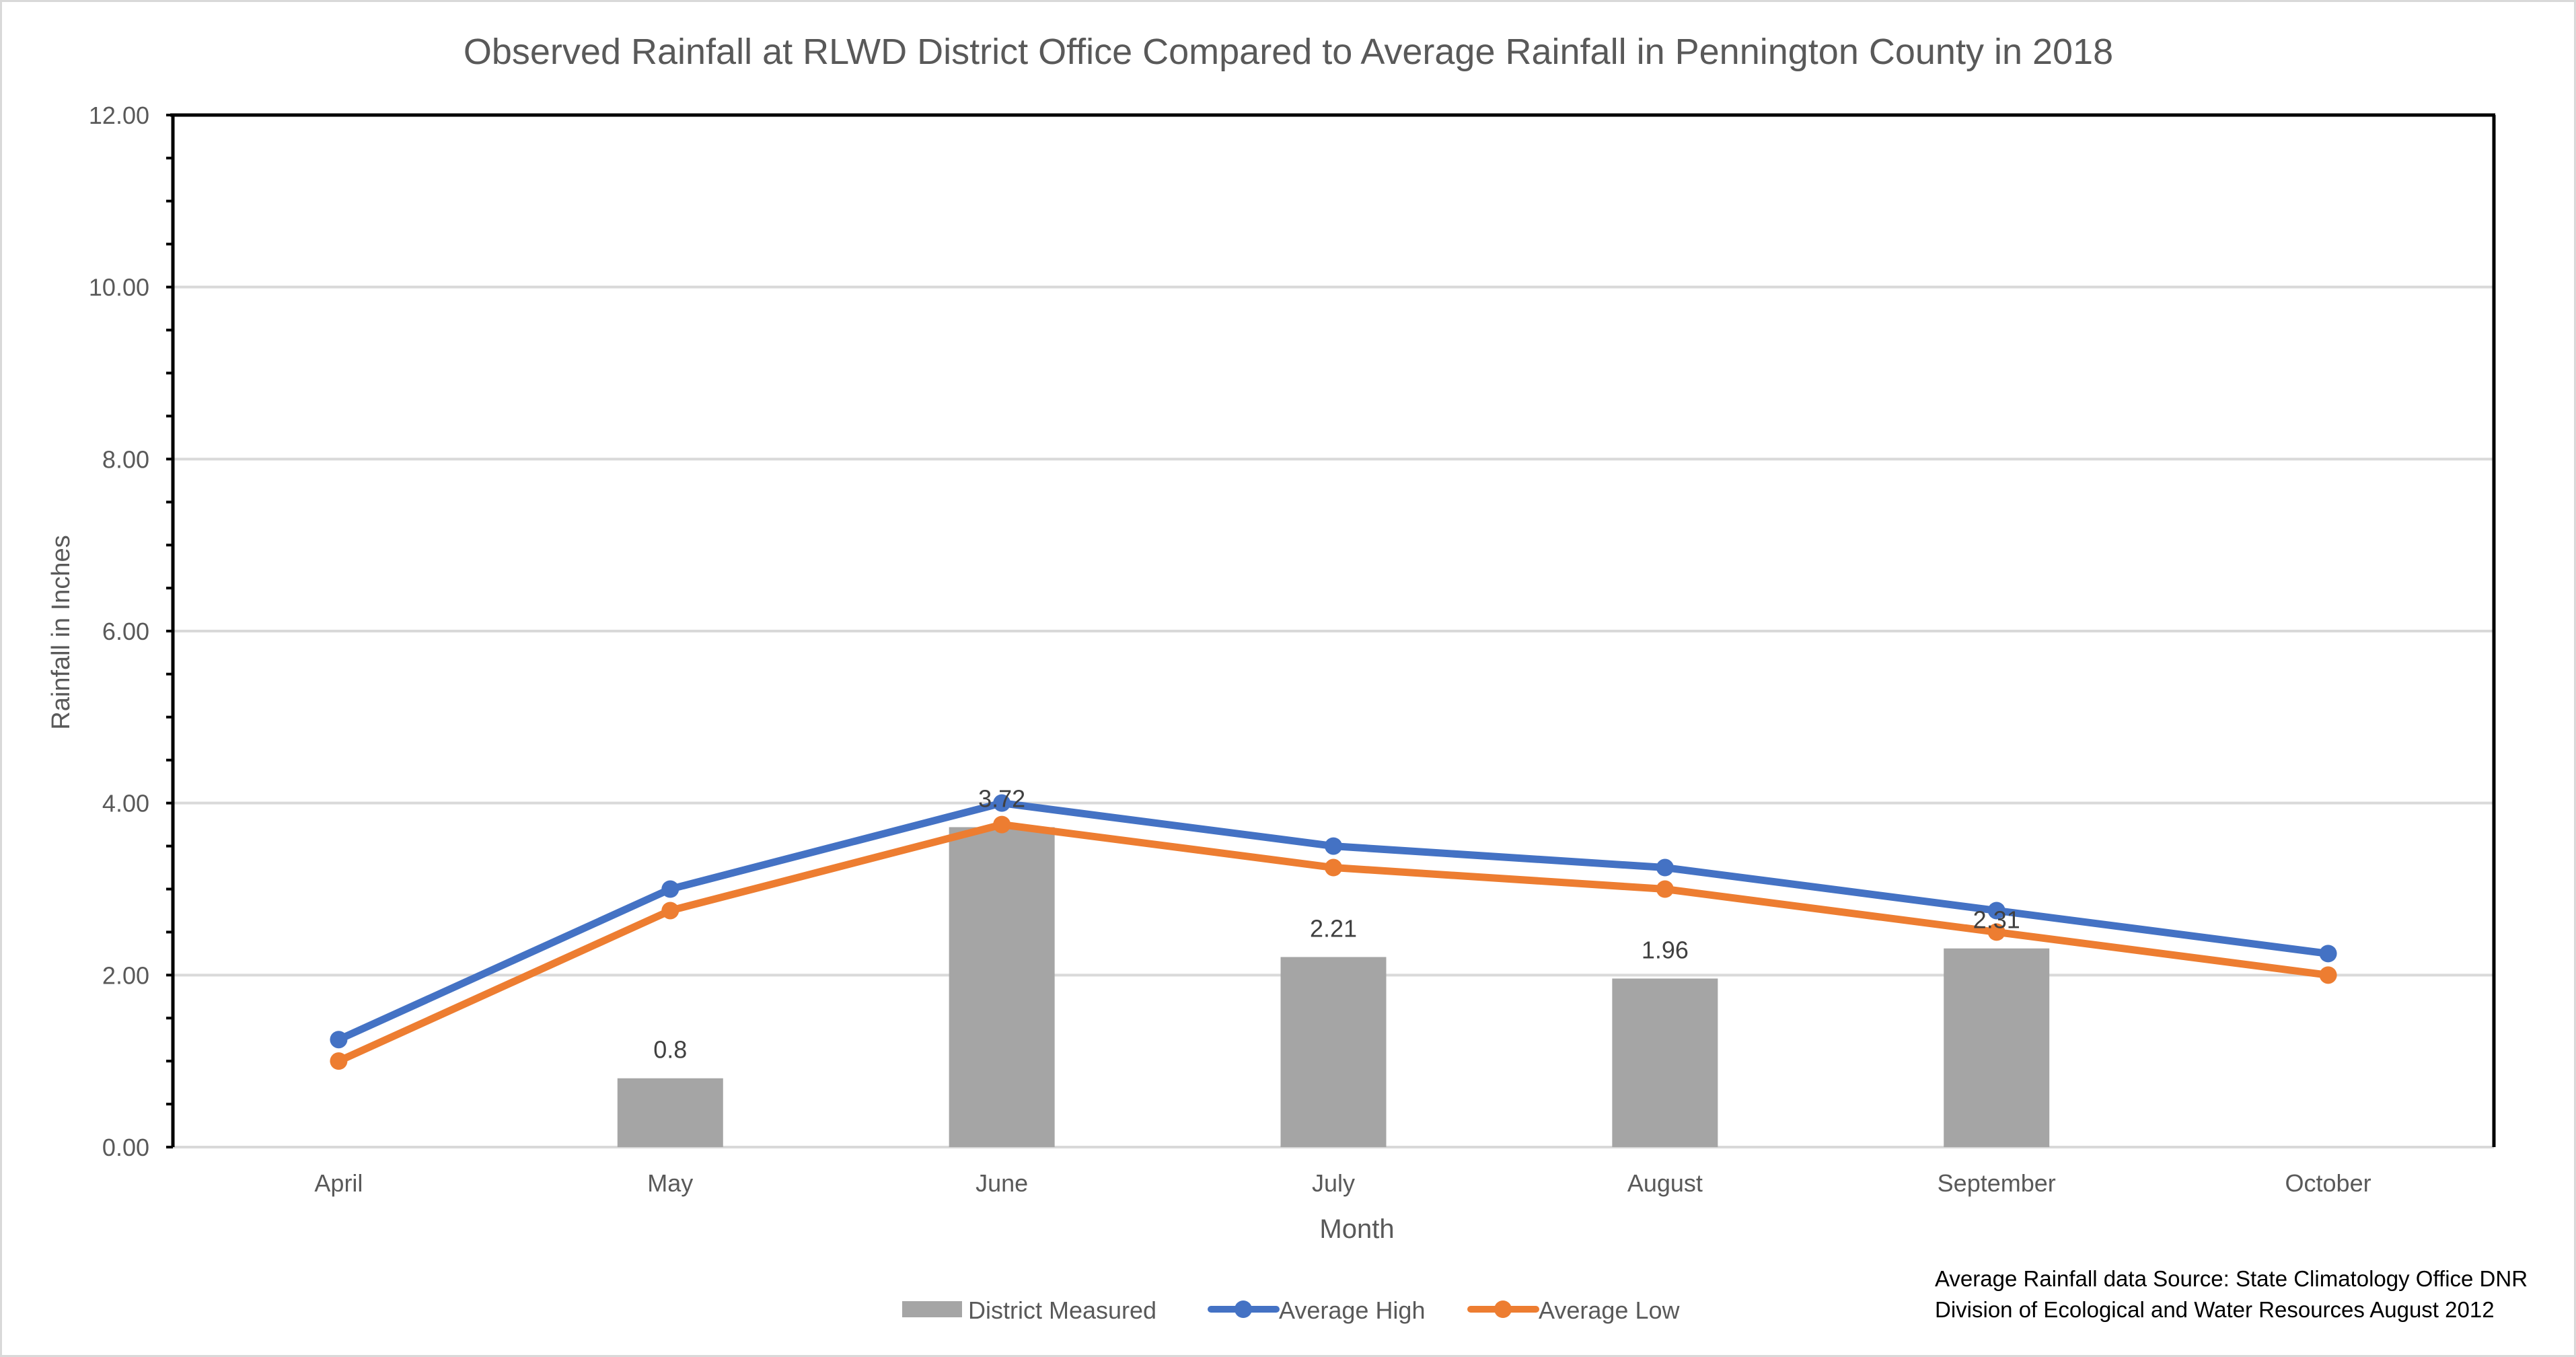 The height and width of the screenshot is (1357, 2576). What do you see at coordinates (61, 632) in the screenshot?
I see `y-axis-title: Rainfall in Inches` at bounding box center [61, 632].